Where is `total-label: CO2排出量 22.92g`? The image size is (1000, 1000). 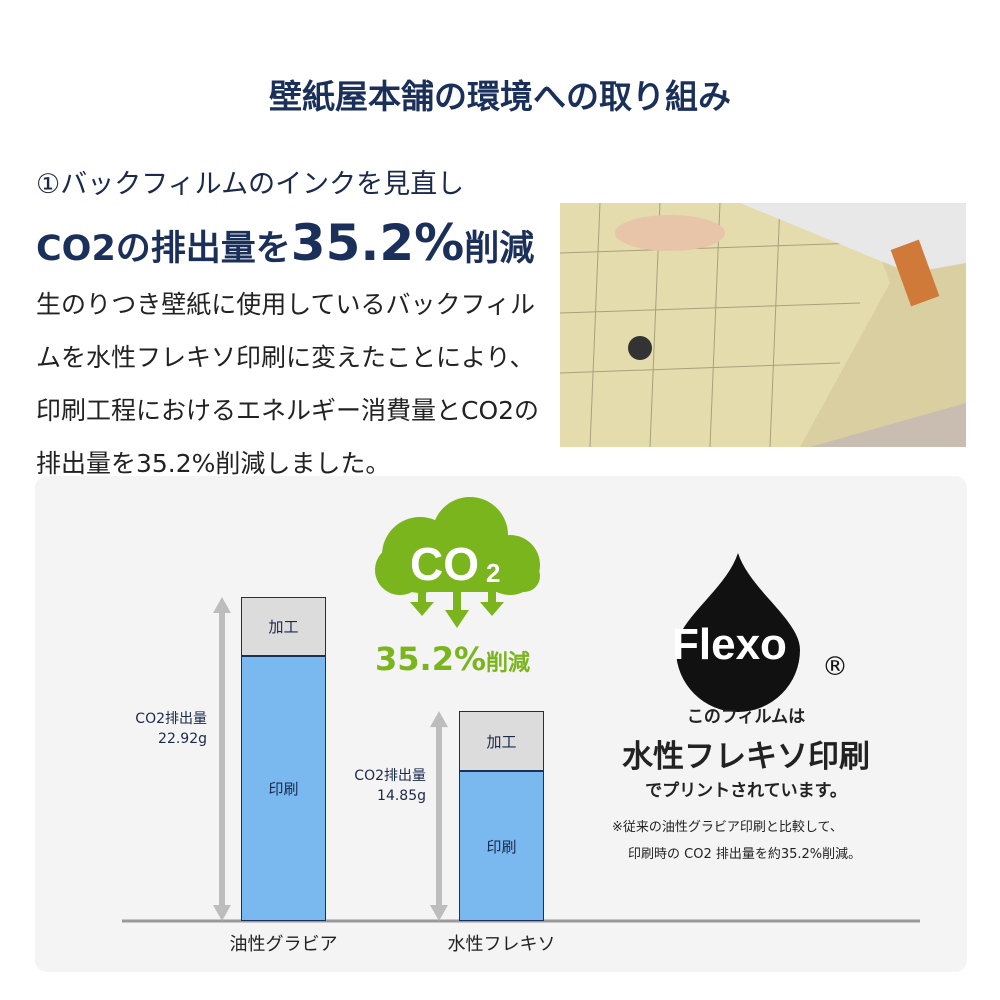 total-label: CO2排出量 22.92g is located at coordinates (157, 729).